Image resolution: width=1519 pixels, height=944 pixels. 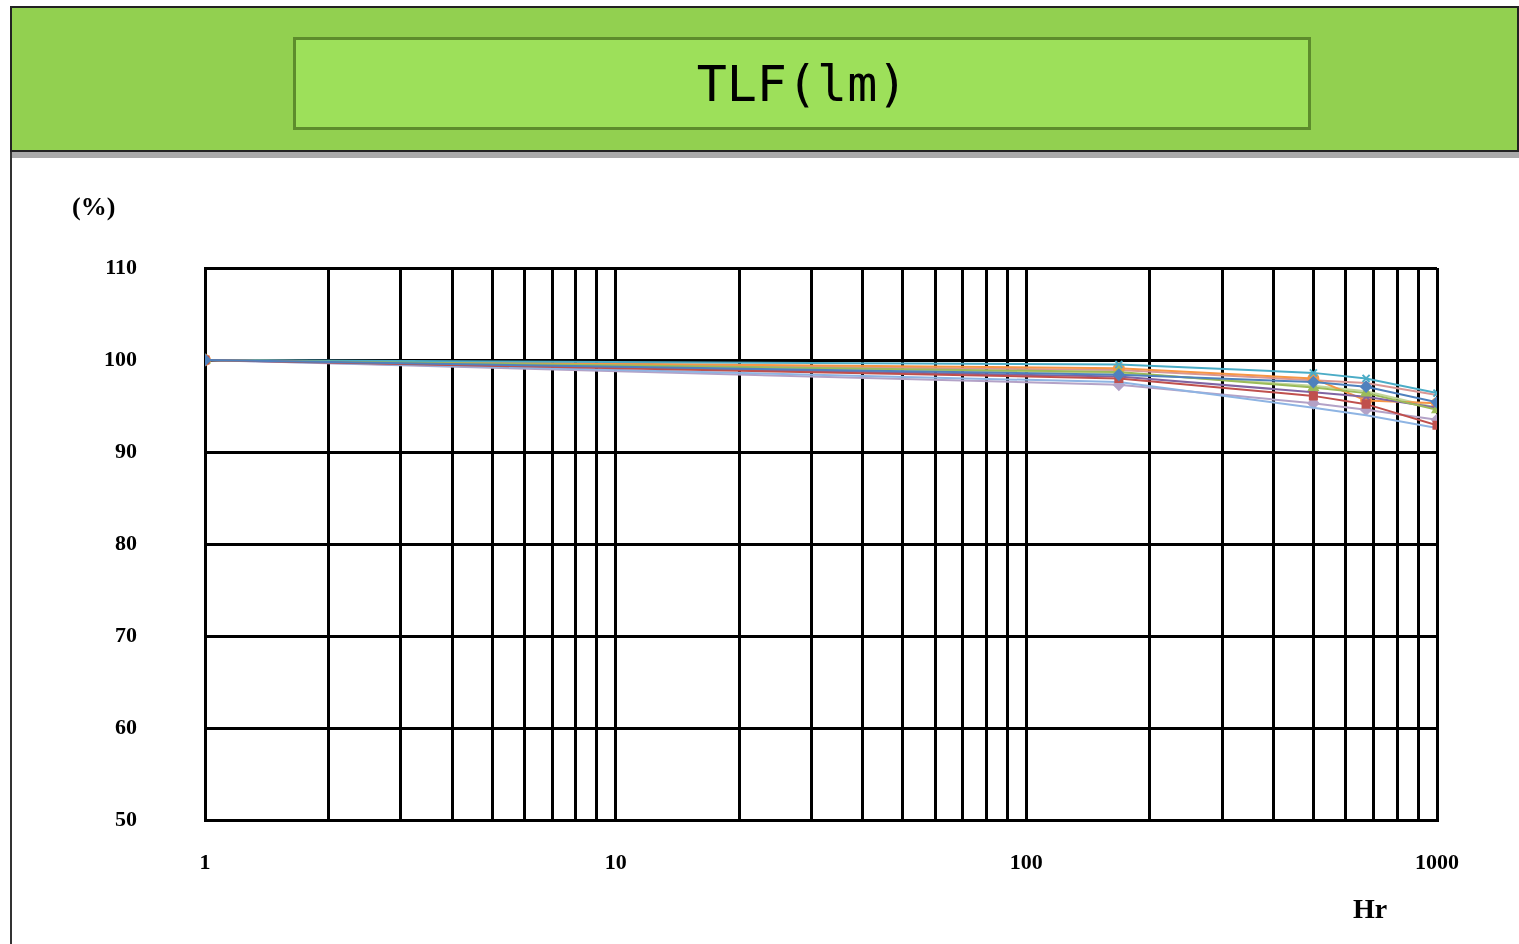 I want to click on x-tick-label: 1, so click(x=205, y=861).